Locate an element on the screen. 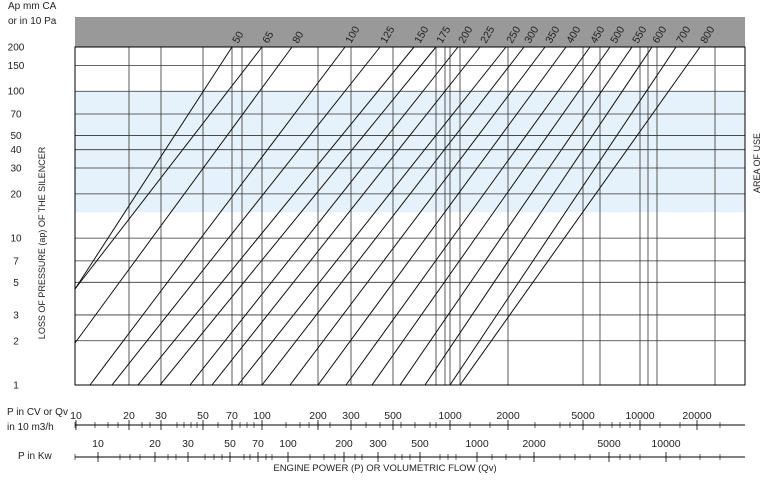 This screenshot has height=492, width=768. x1-tick-label: 100 is located at coordinates (262, 416).